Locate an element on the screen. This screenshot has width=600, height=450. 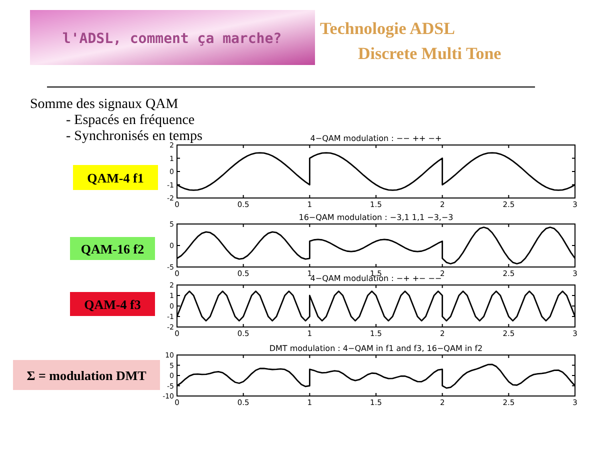
text: Σ = modulation DMT is located at coordinates (86, 375).